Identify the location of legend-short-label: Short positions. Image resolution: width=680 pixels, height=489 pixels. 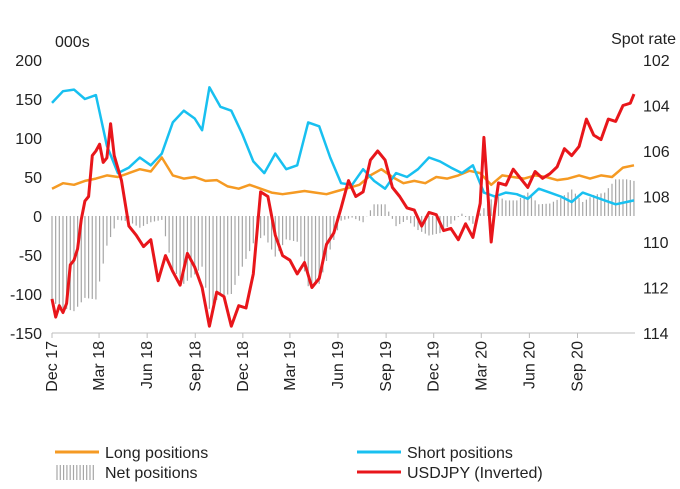
(460, 453).